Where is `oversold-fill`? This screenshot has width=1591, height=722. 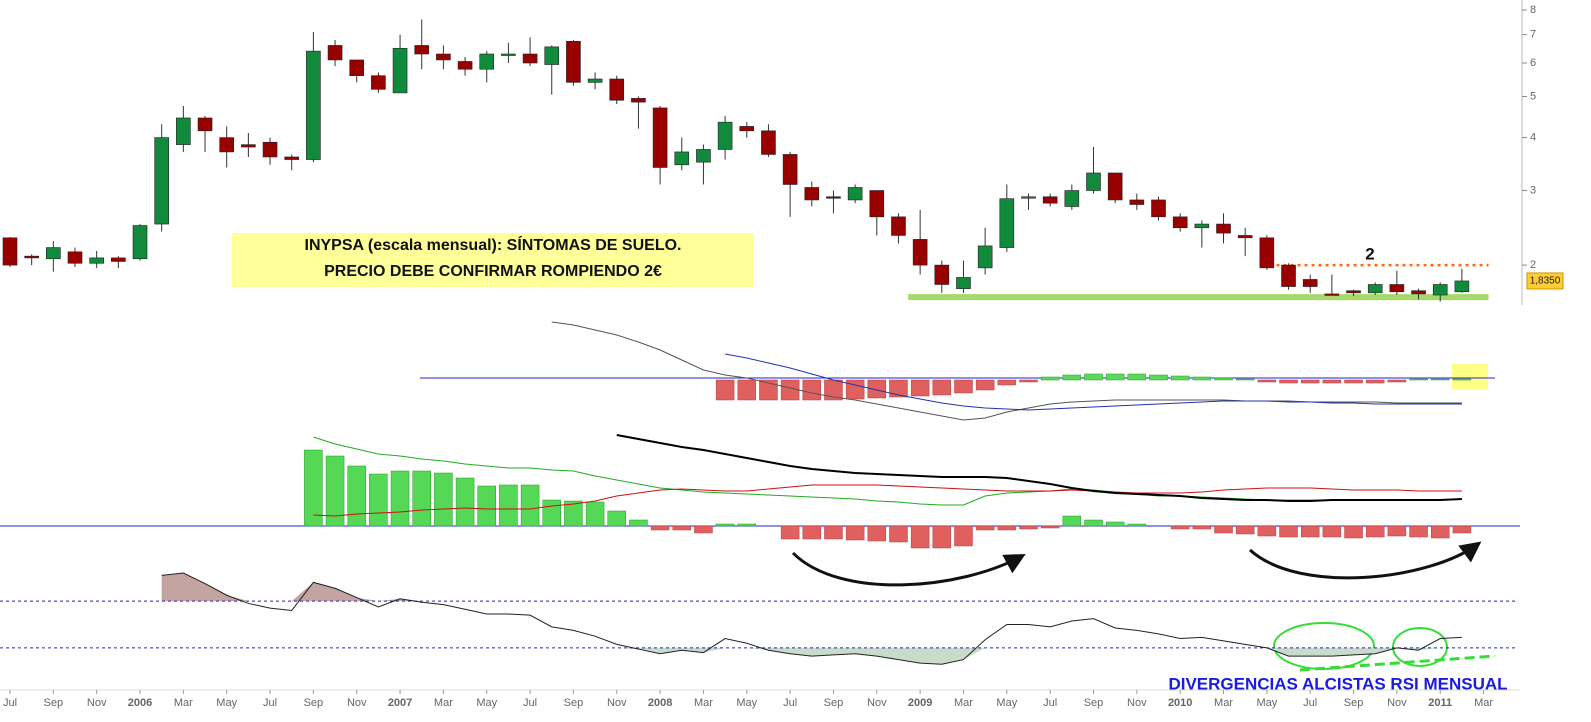 oversold-fill is located at coordinates (811, 656).